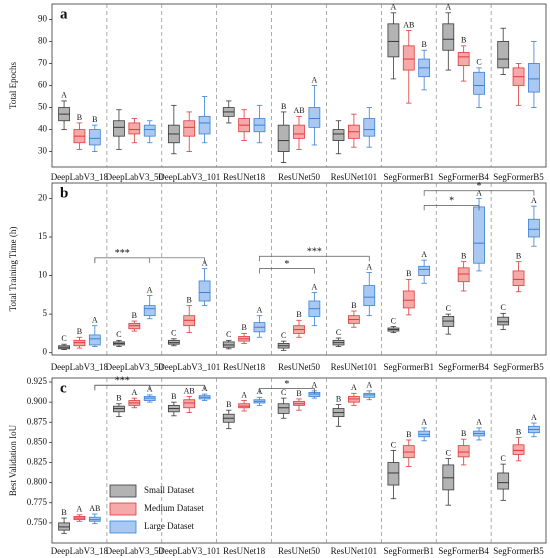  Describe the element at coordinates (122, 381) in the screenshot. I see `significance-label: ***` at that location.